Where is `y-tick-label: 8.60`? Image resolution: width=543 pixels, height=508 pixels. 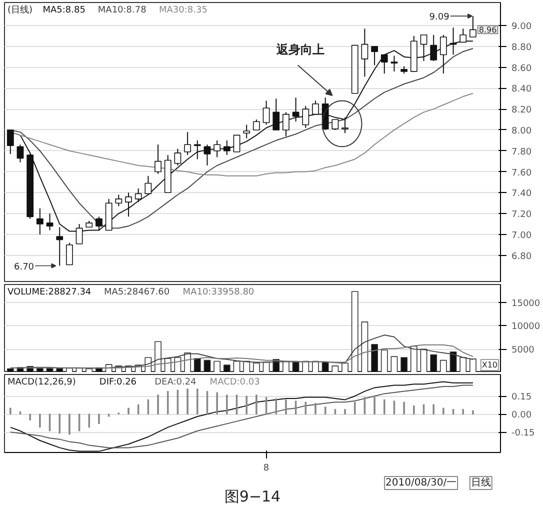
y-tick-label: 8.60 is located at coordinates (522, 69).